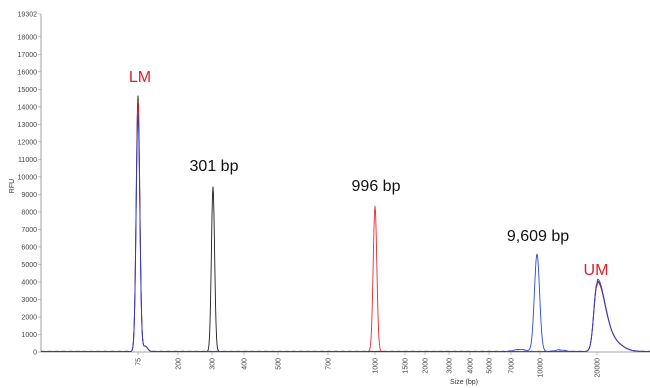 The image size is (650, 388). I want to click on x-tick-label: 1500, so click(406, 366).